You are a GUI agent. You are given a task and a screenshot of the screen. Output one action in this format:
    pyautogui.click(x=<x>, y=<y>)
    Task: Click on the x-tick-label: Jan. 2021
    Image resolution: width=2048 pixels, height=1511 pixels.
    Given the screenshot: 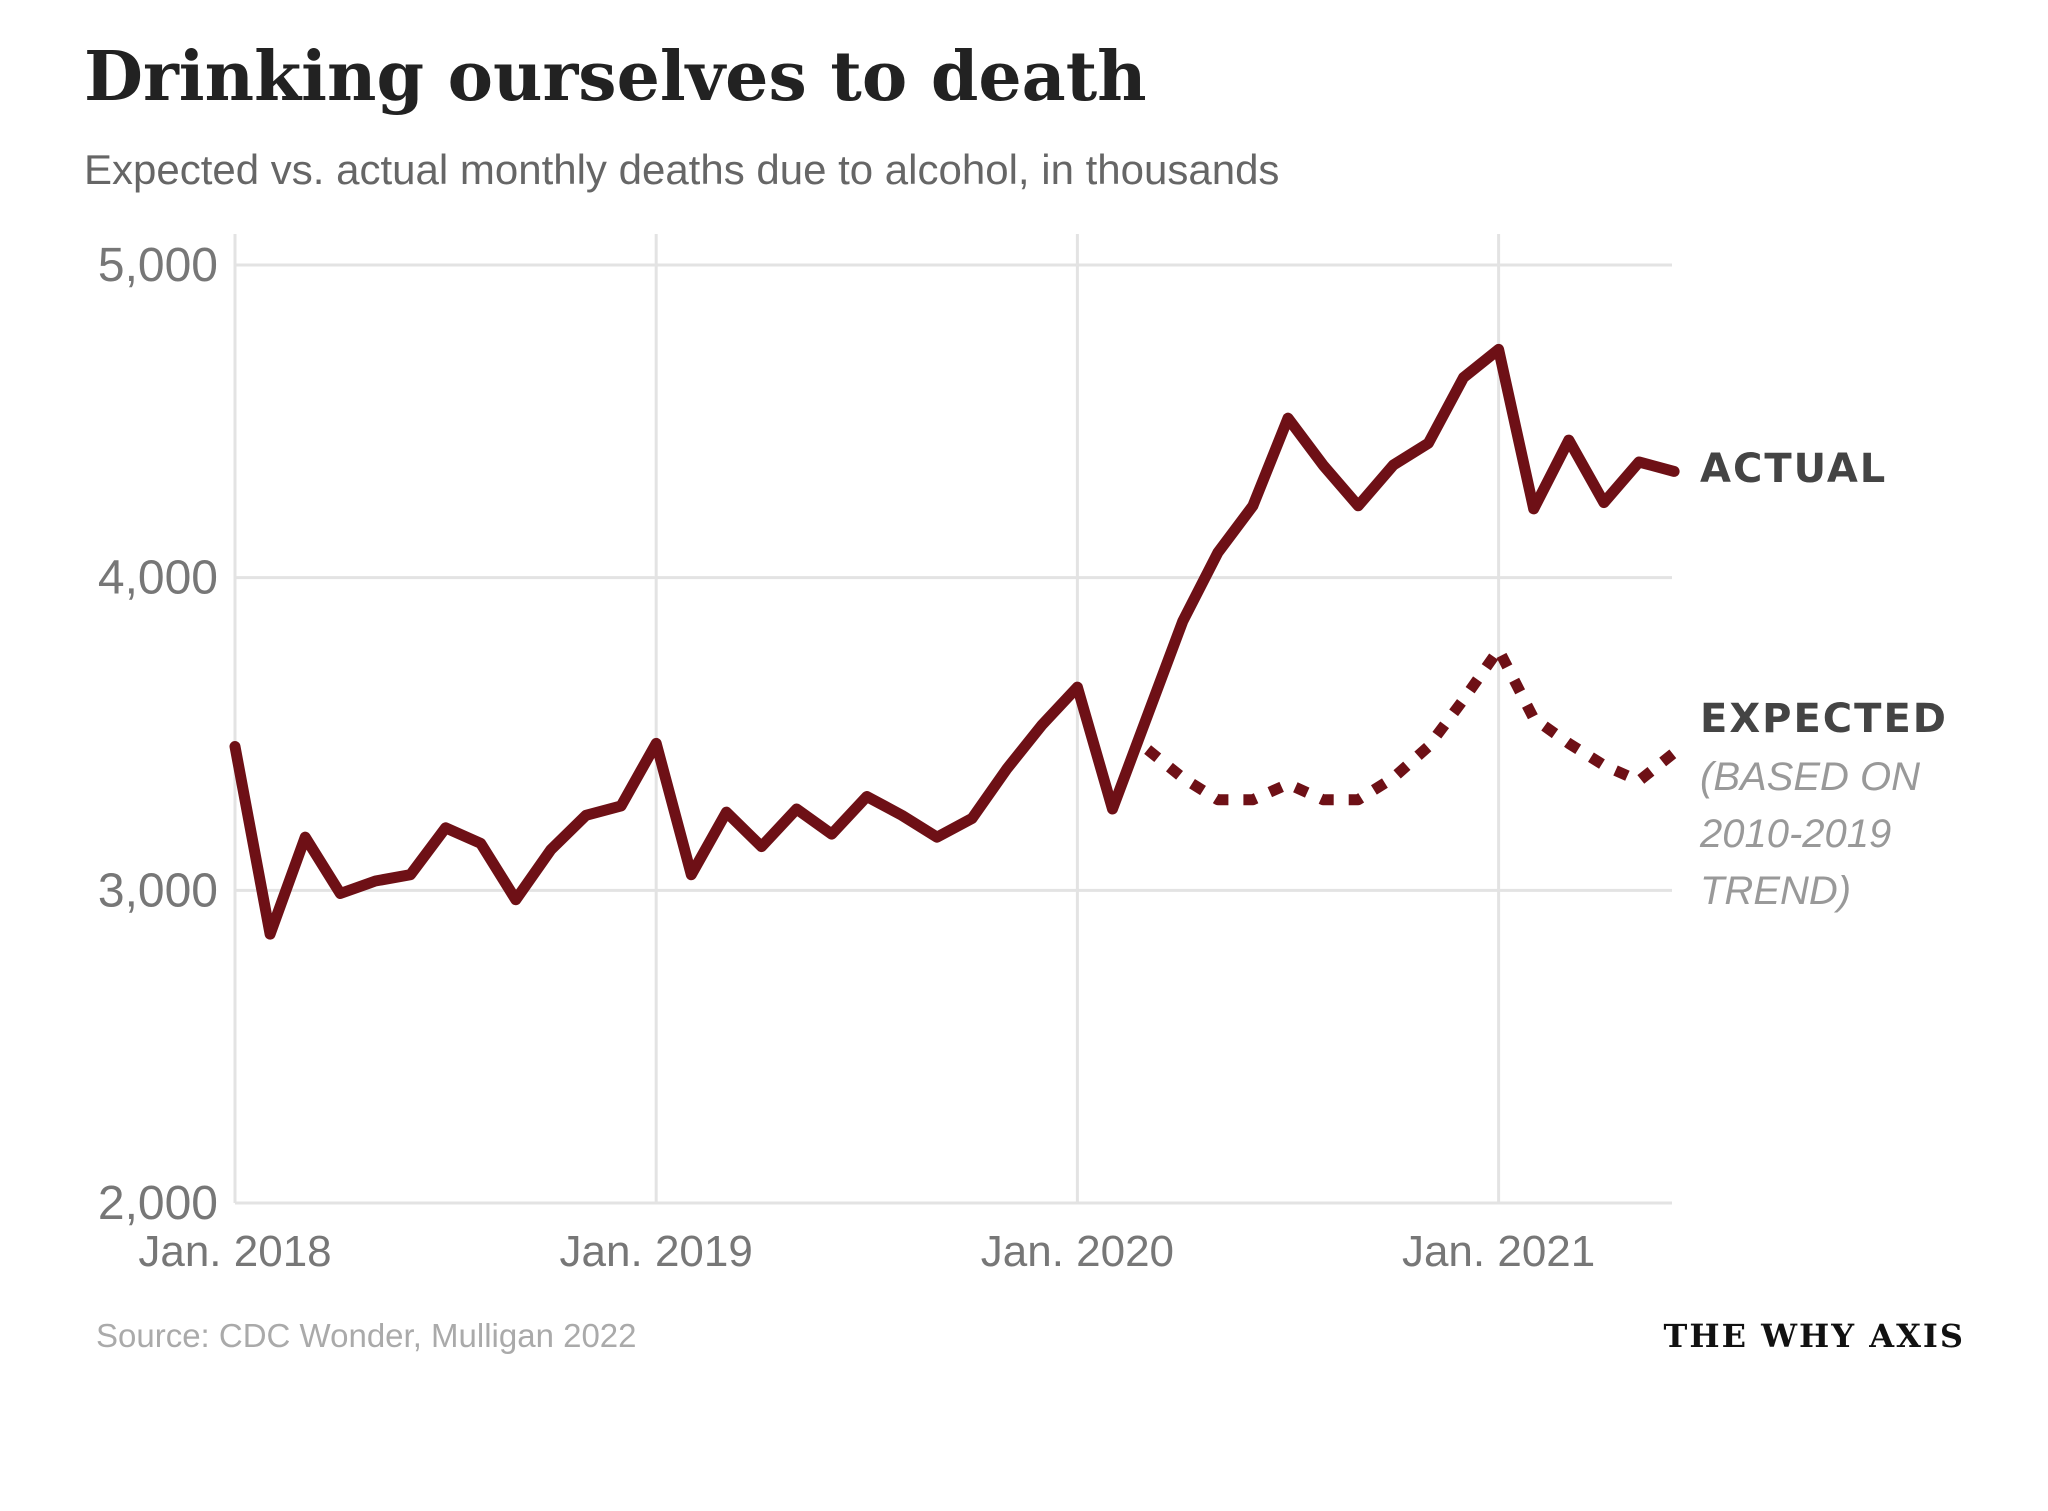 What is the action you would take?
    pyautogui.click(x=1498, y=1251)
    